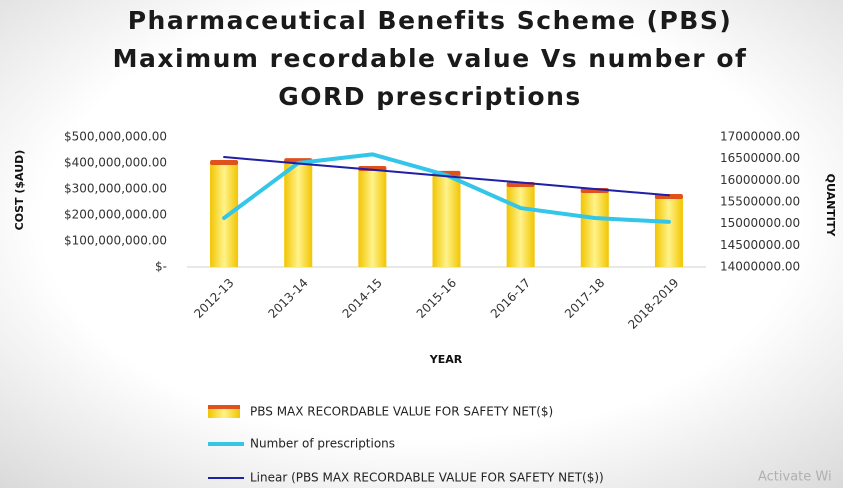 The width and height of the screenshot is (843, 488). Describe the element at coordinates (760, 202) in the screenshot. I see `y2-tick-label: 15500000.00` at that location.